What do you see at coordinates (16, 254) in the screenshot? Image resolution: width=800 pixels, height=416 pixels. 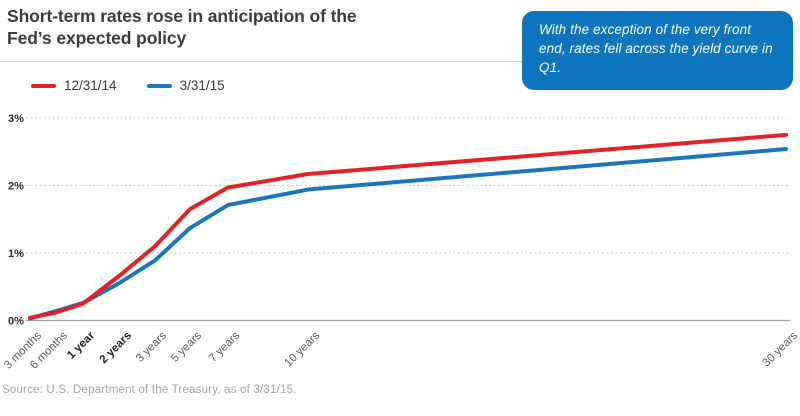 I see `y-axis-tick-label: 1%` at bounding box center [16, 254].